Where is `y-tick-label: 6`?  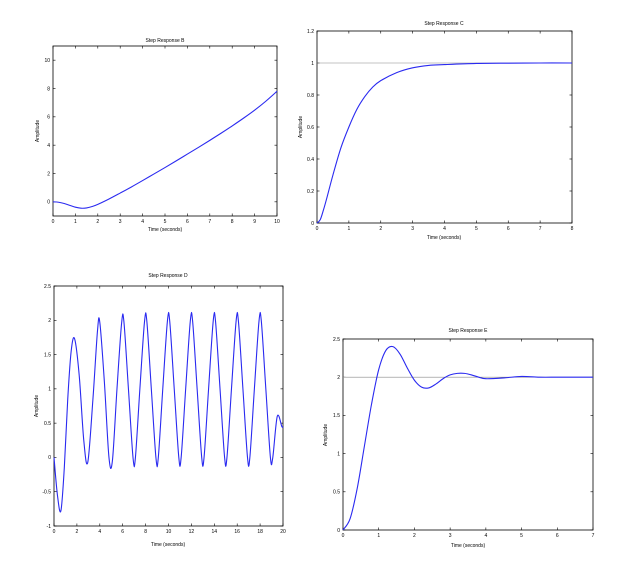 y-tick-label: 6 is located at coordinates (48, 118).